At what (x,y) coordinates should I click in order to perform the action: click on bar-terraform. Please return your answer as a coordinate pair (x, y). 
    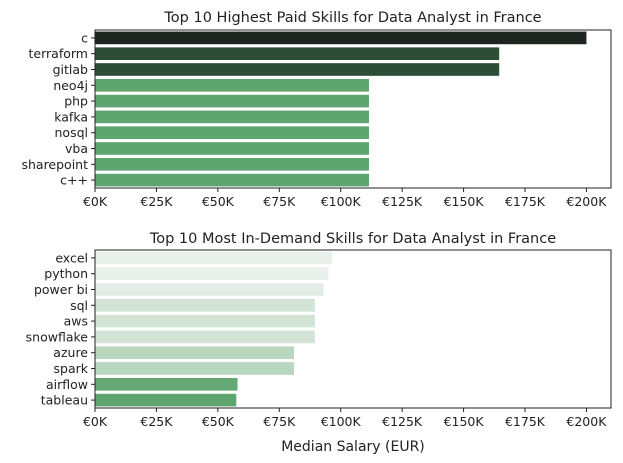
    Looking at the image, I should click on (297, 54).